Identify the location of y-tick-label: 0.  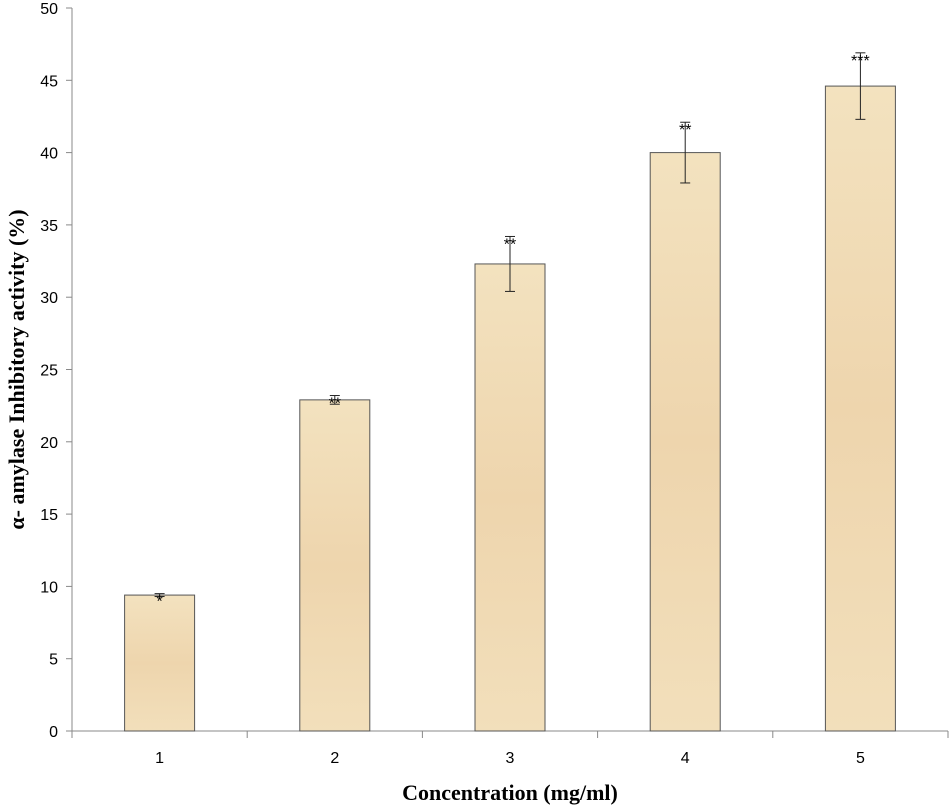
(53, 732).